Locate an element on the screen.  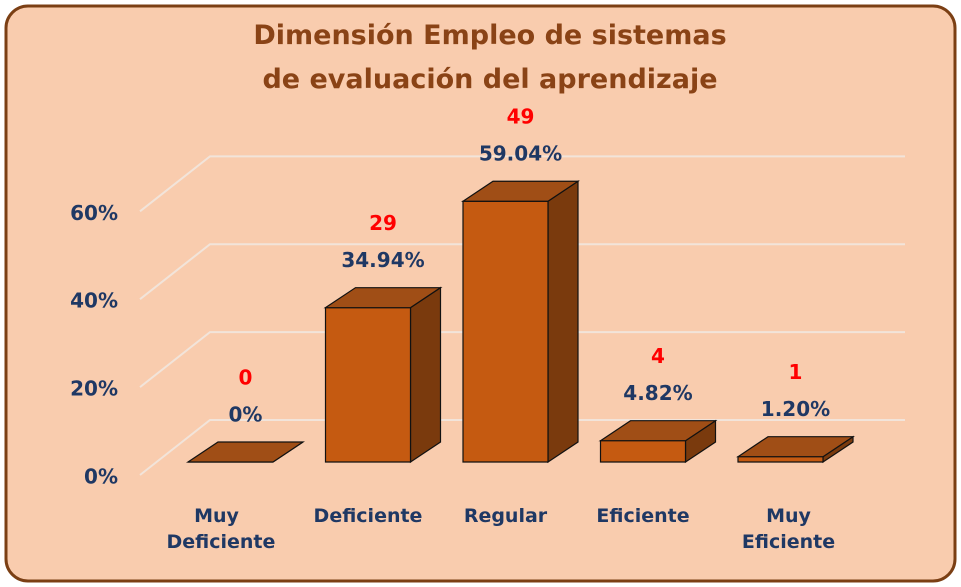
y-tick-label: 60% is located at coordinates (94, 213).